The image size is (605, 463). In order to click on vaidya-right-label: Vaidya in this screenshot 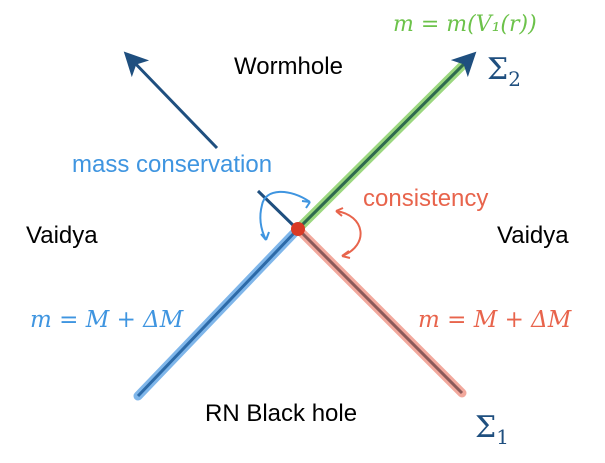, I will do `click(533, 235)`.